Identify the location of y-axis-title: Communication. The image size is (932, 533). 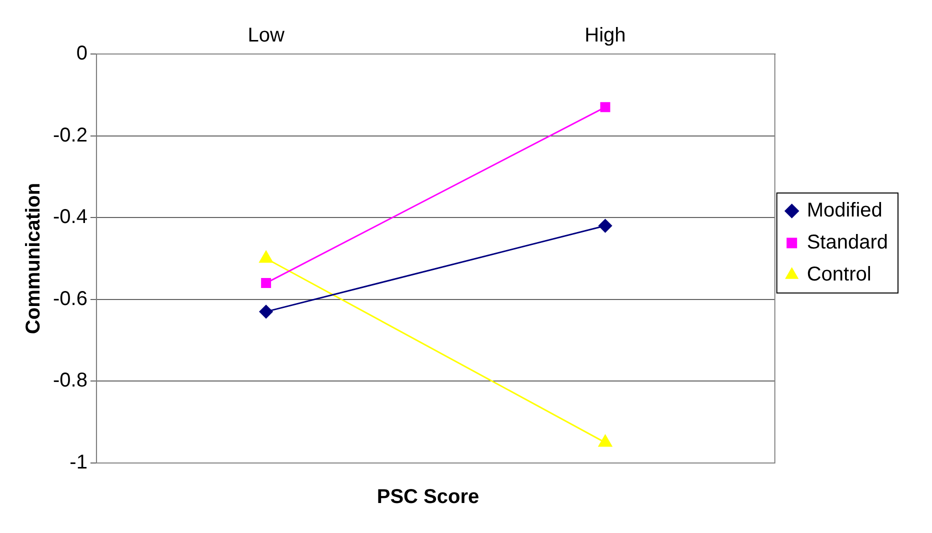
(33, 258).